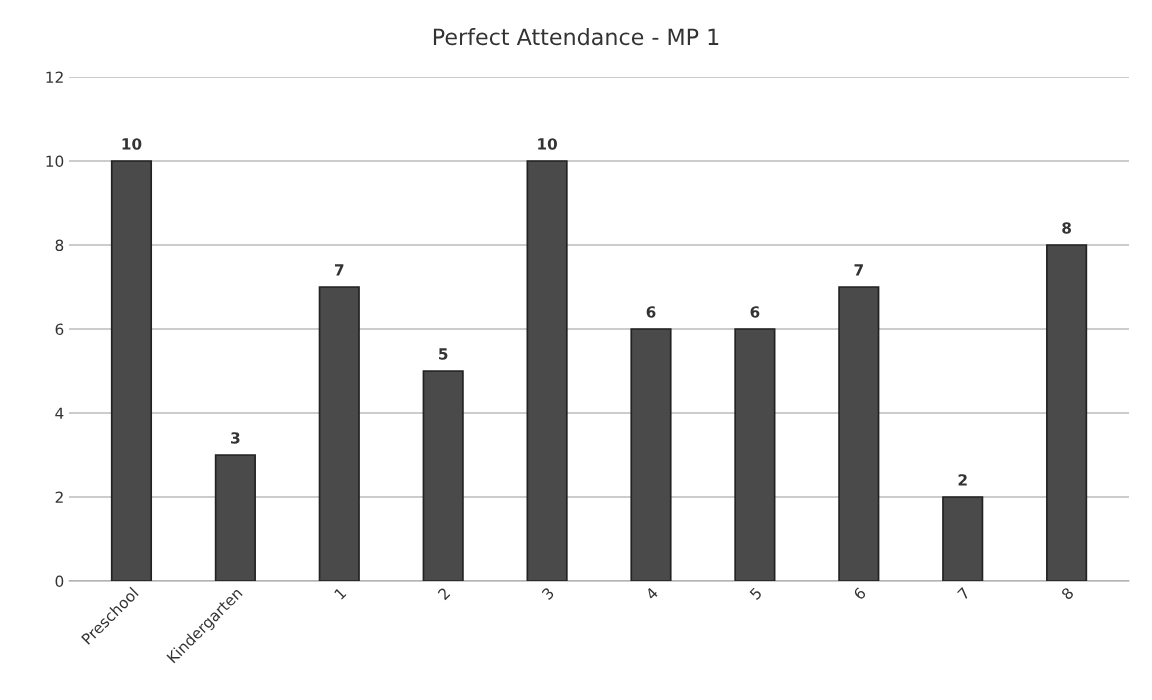  What do you see at coordinates (340, 593) in the screenshot?
I see `x-tick-label: 1` at bounding box center [340, 593].